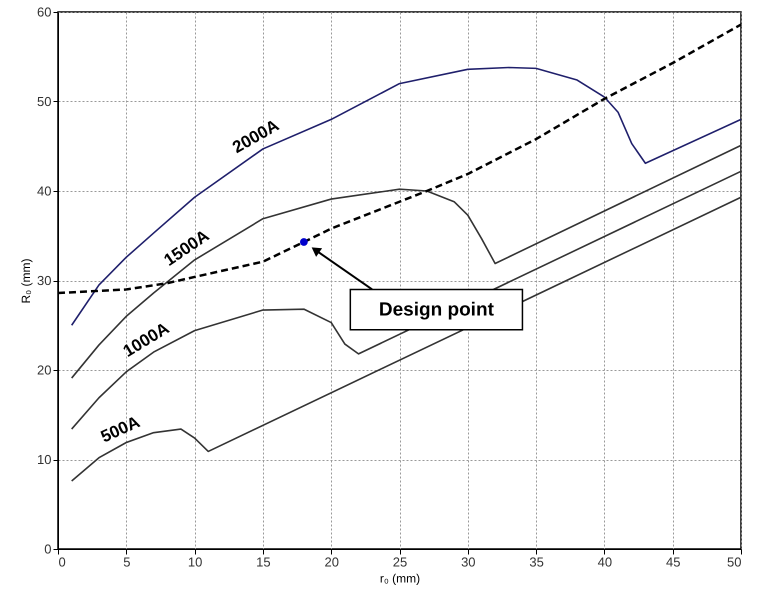 Image resolution: width=761 pixels, height=602 pixels. Describe the element at coordinates (44, 370) in the screenshot. I see `y-tick-label: 20` at that location.